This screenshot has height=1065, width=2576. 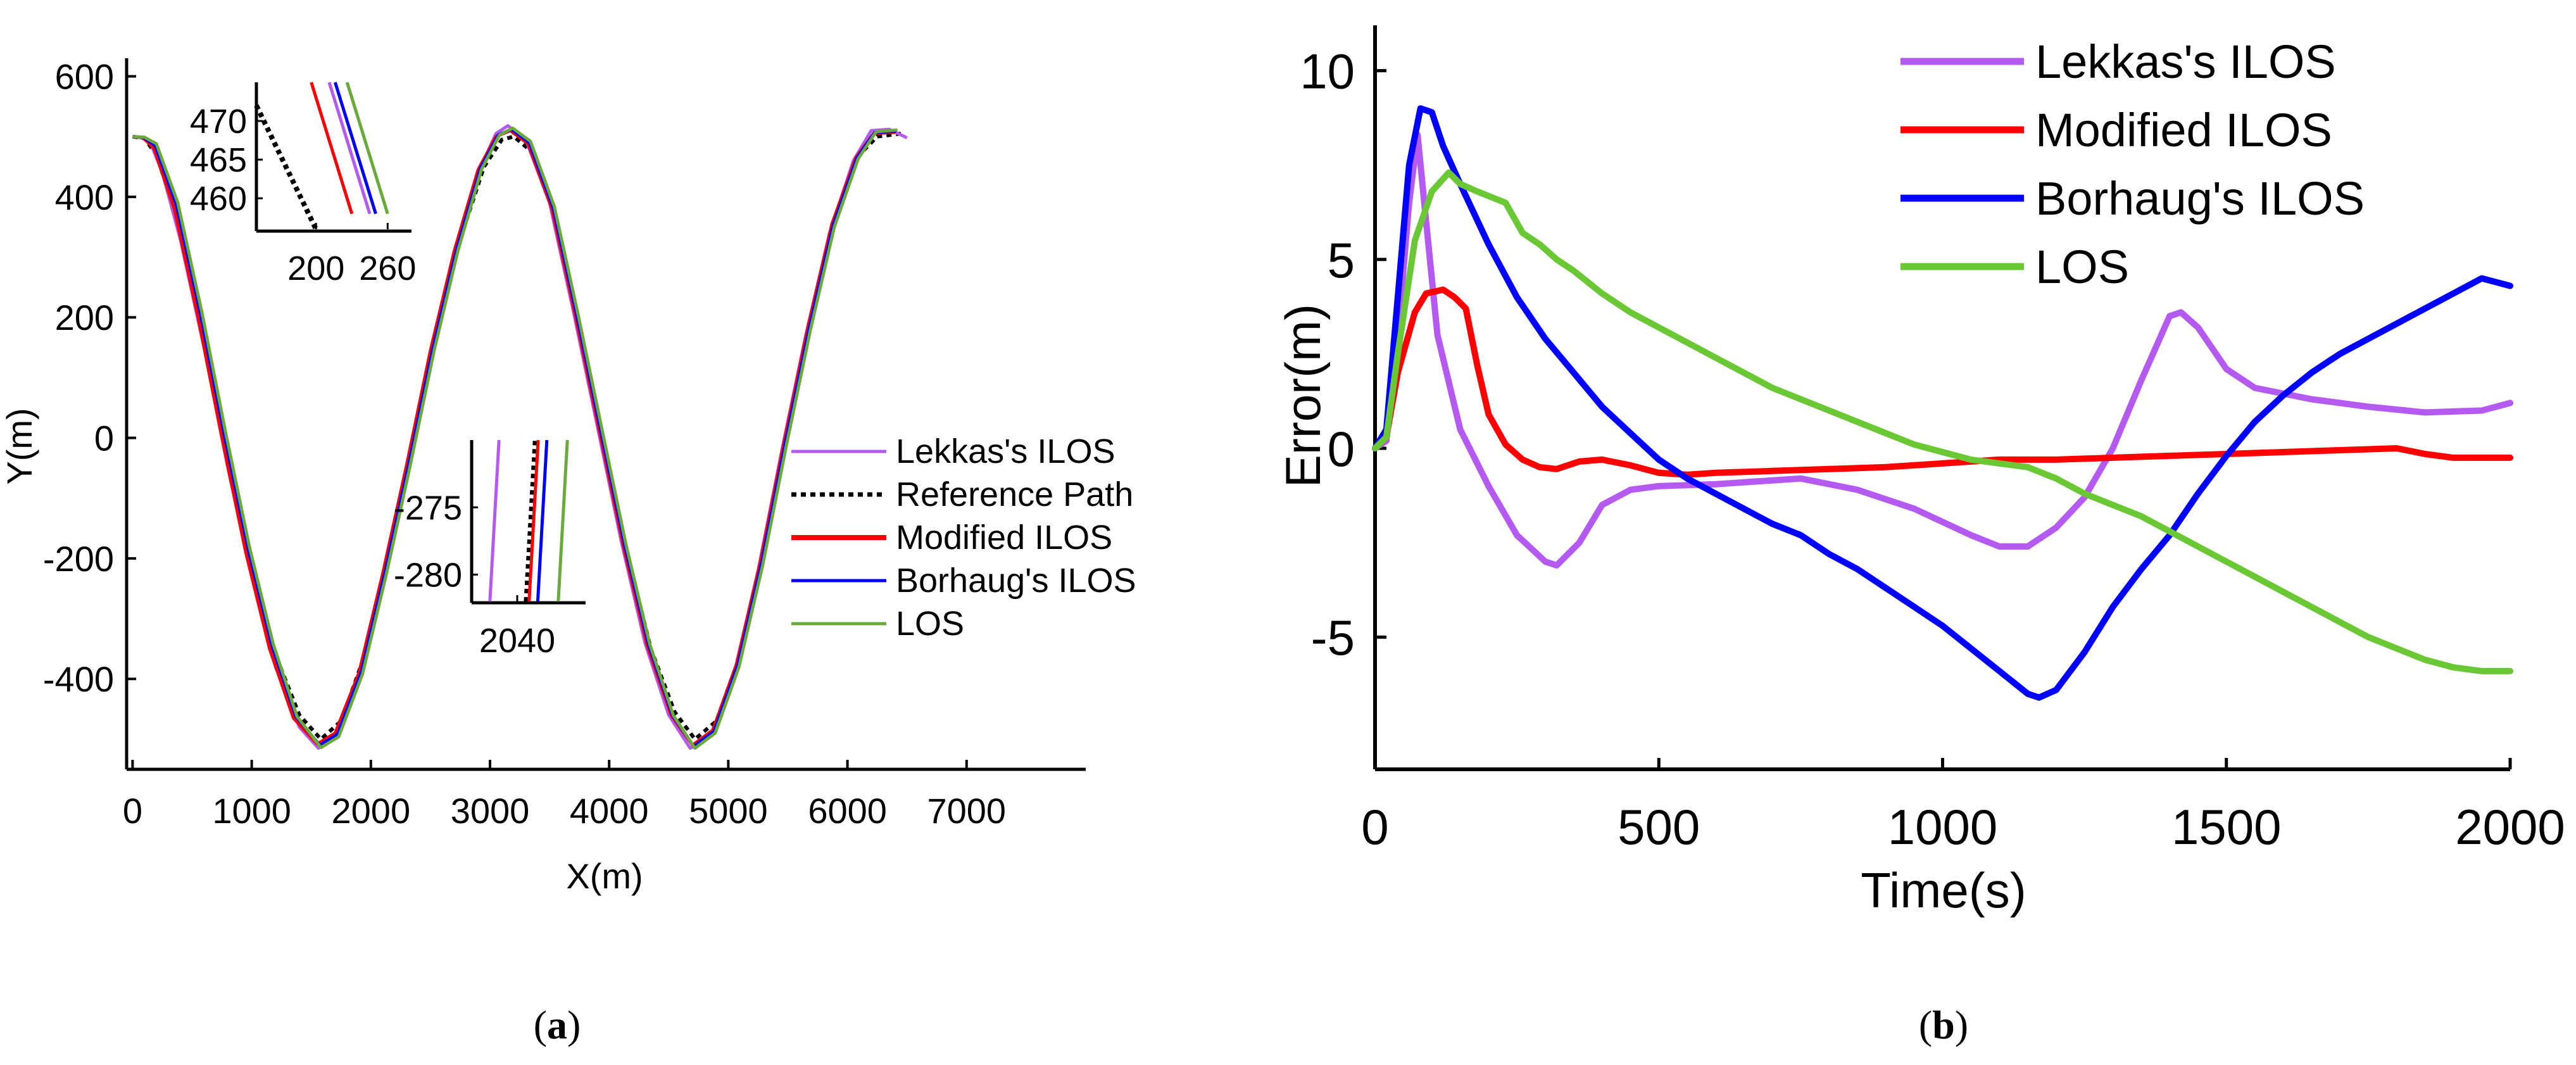 I want to click on inset-1-ytick-label: 470, so click(x=218, y=122).